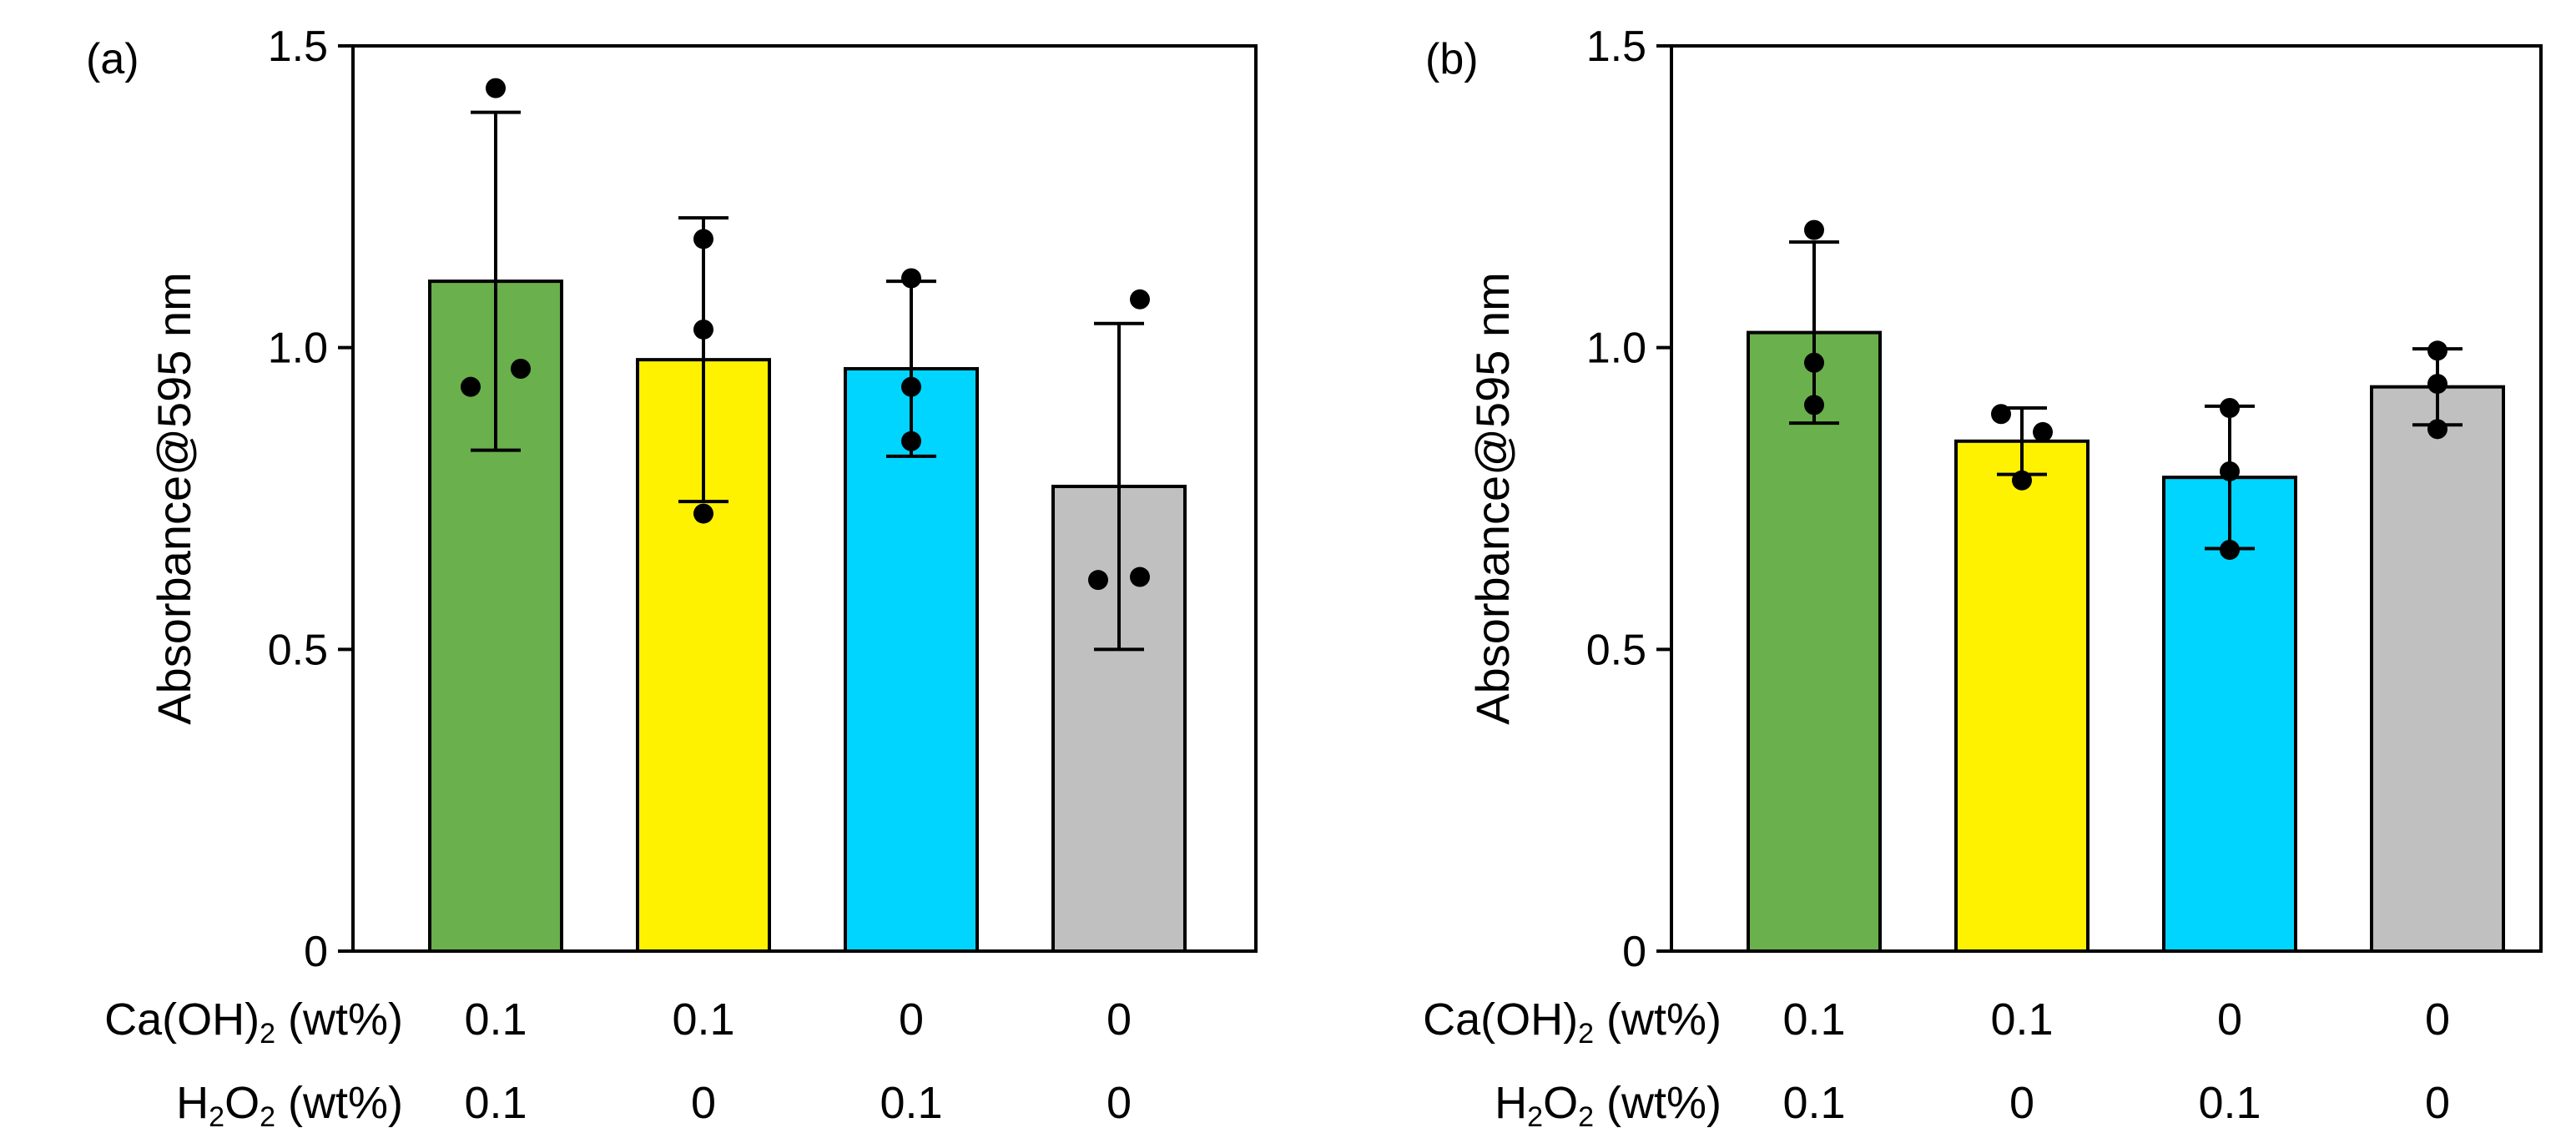 This screenshot has height=1138, width=2576. I want to click on condition-value-b-h2o2-2: 0, so click(2021, 1103).